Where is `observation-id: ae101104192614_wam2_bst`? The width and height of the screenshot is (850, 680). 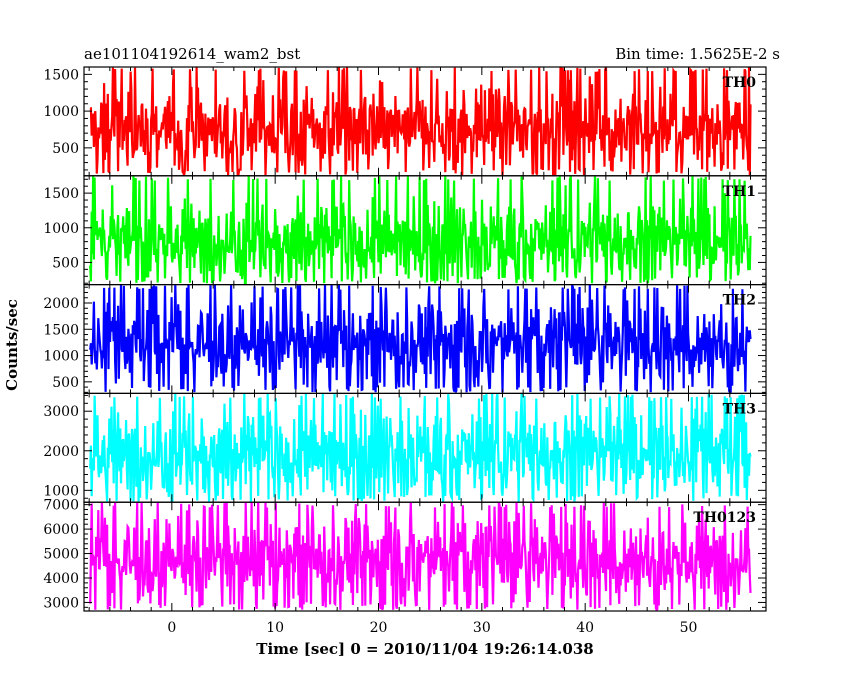 observation-id: ae101104192614_wam2_bst is located at coordinates (192, 54).